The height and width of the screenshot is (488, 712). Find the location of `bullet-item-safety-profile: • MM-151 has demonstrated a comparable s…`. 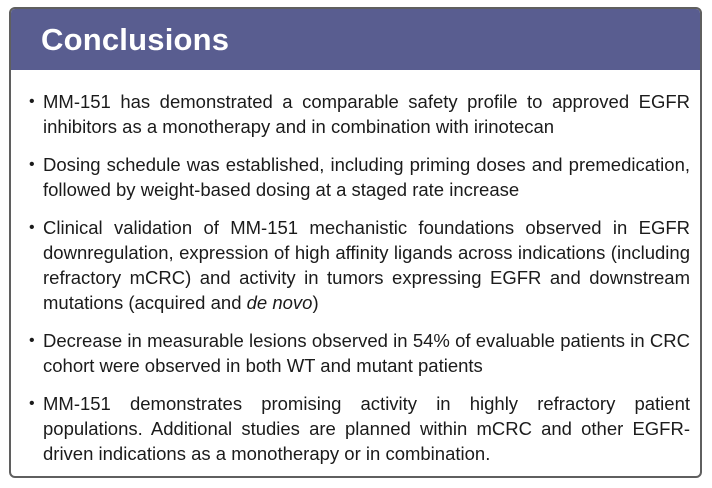

bullet-item-safety-profile: • MM-151 has demonstrated a comparable s… is located at coordinates (359, 114).